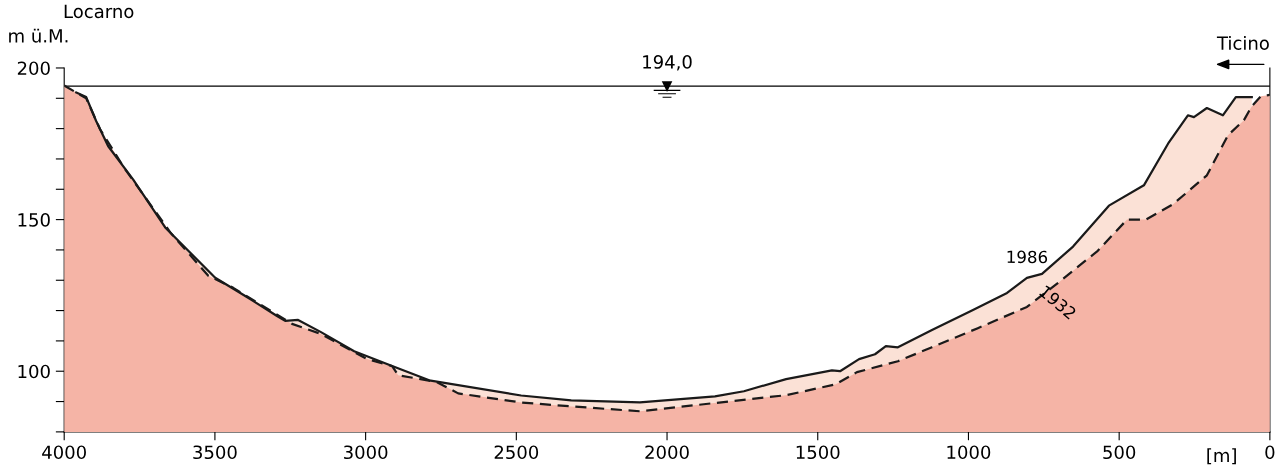 The width and height of the screenshot is (1284, 472). I want to click on x-tick-label: 1000, so click(969, 452).